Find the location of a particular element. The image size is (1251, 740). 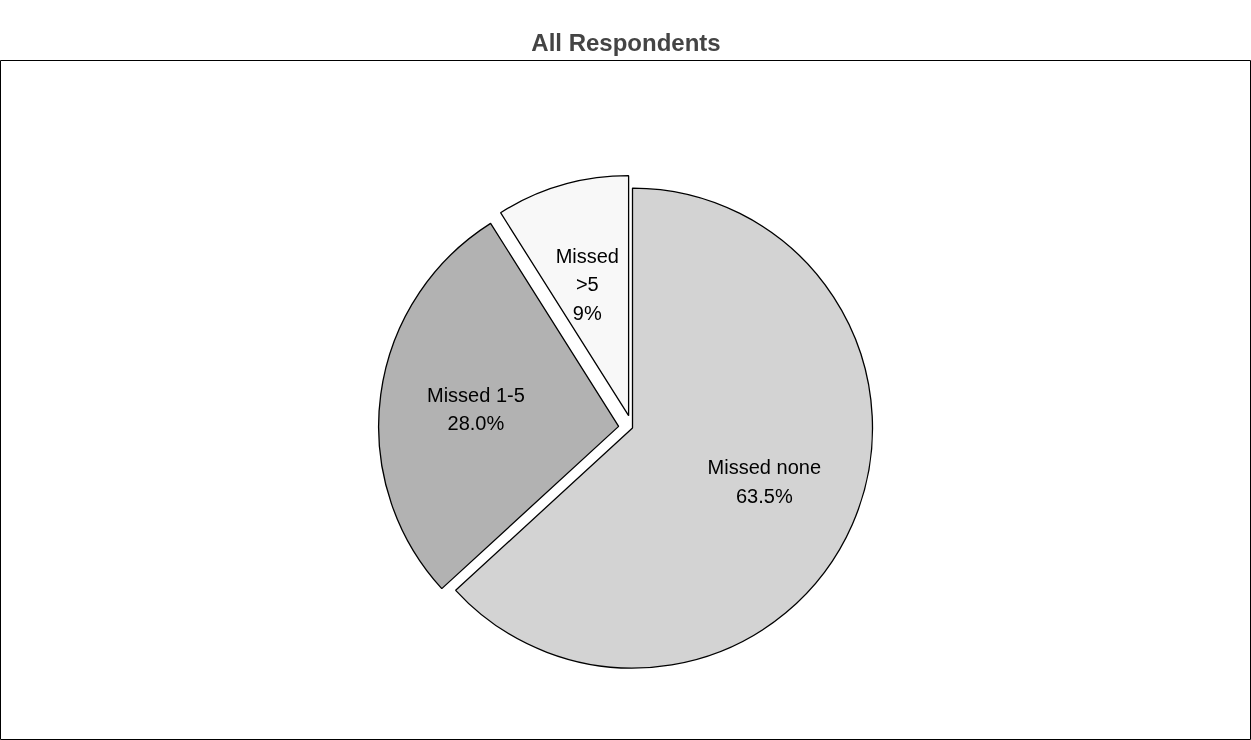

data-label: 28.0% is located at coordinates (476, 423).